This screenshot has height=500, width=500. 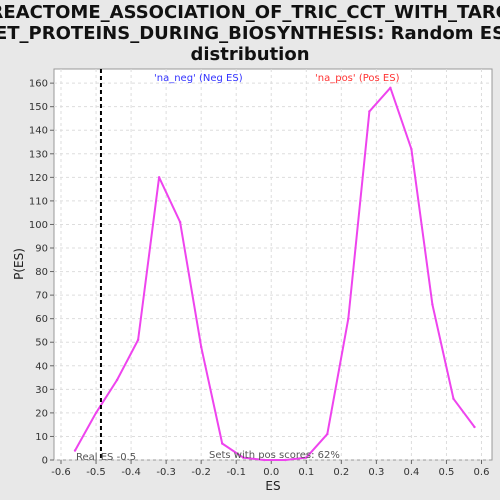 I want to click on y-tick-label: 140, so click(x=38, y=131).